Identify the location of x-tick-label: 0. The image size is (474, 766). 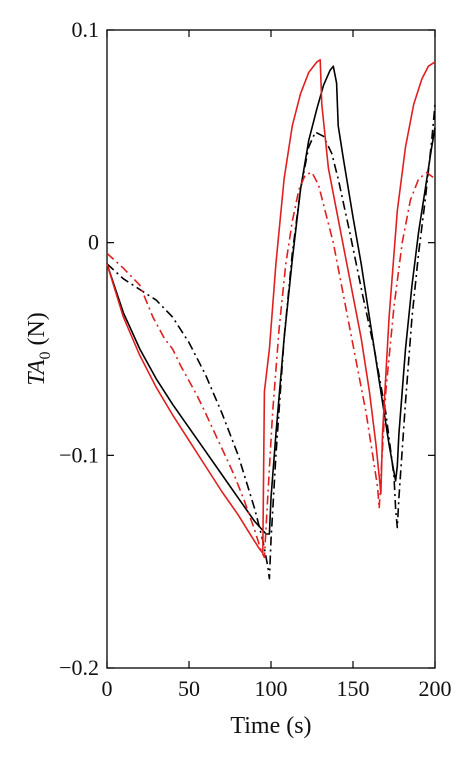
(107, 688).